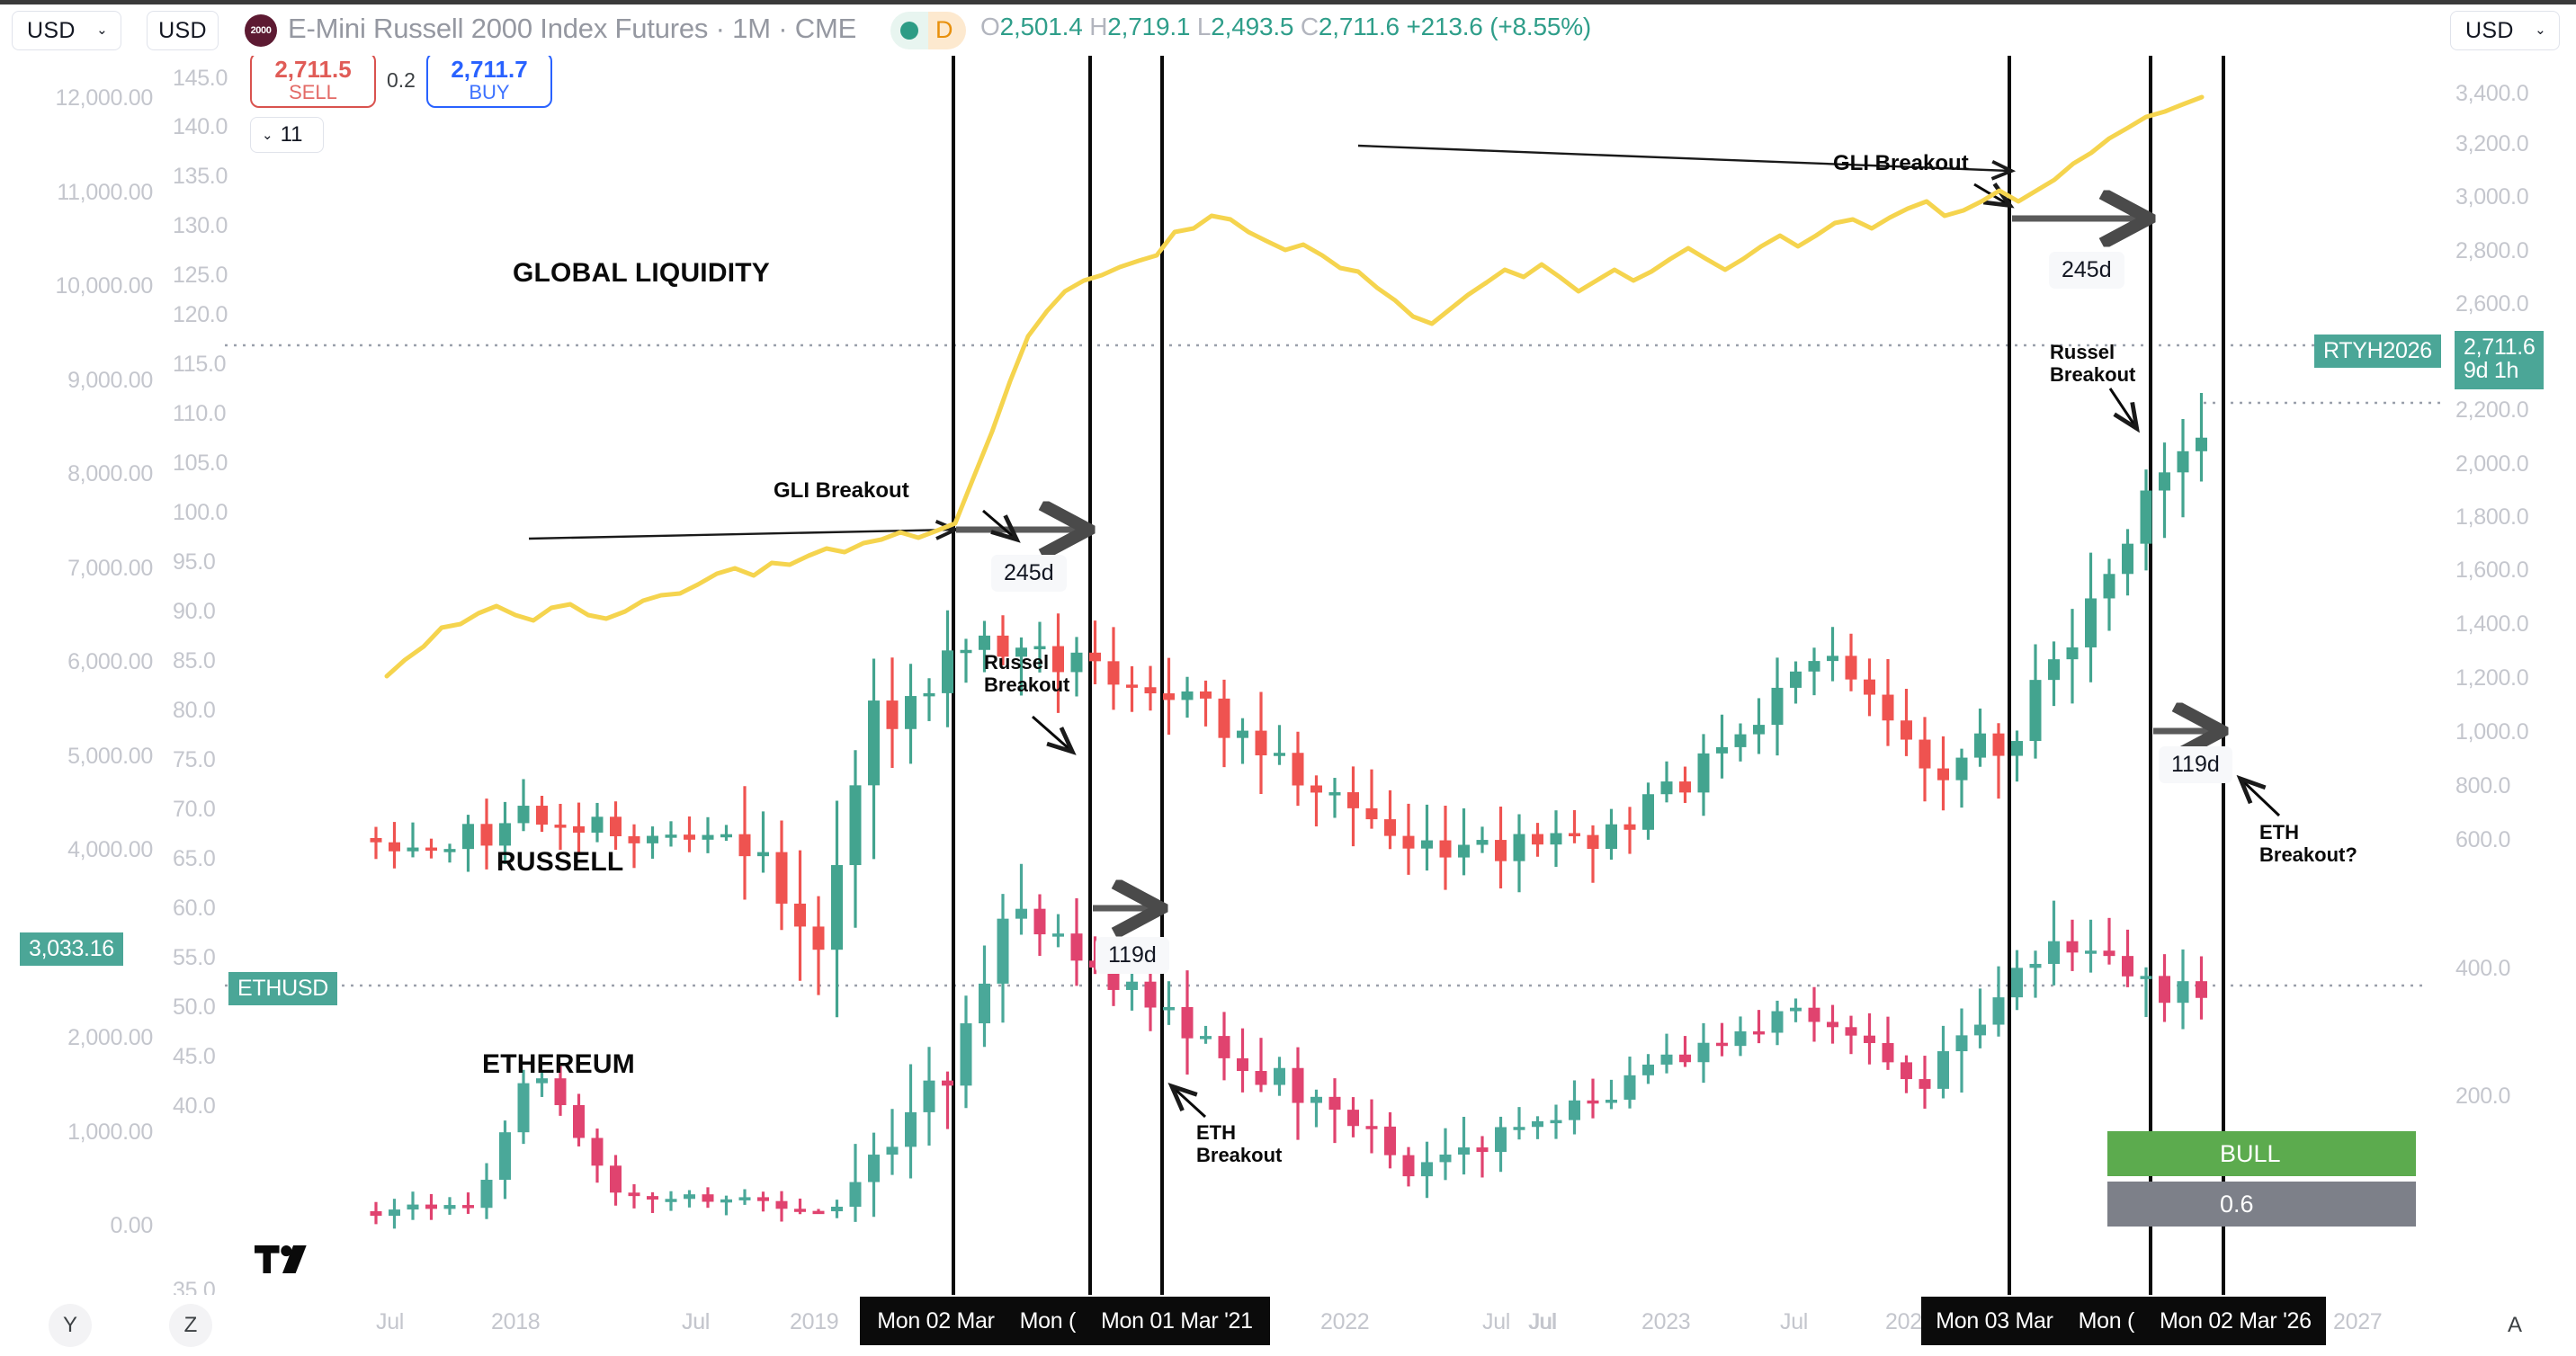 This screenshot has width=2576, height=1356. What do you see at coordinates (2505, 30) in the screenshot?
I see `currency-selector-right: USD ⌄` at bounding box center [2505, 30].